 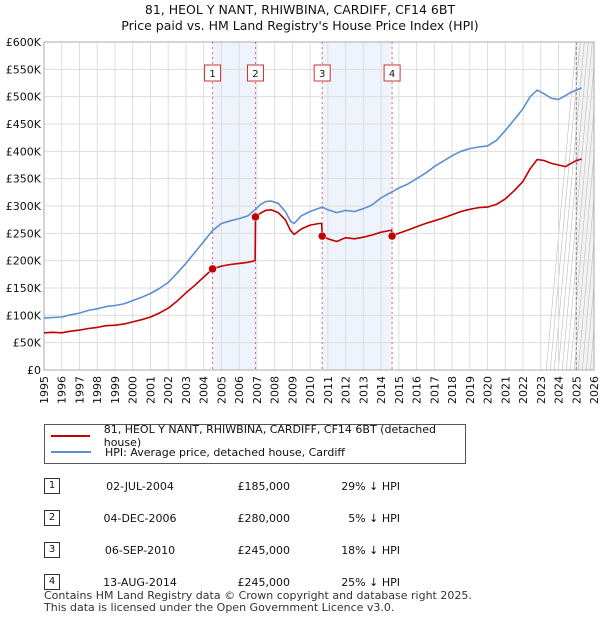 What do you see at coordinates (417, 390) in the screenshot?
I see `x-tick-label: 2016` at bounding box center [417, 390].